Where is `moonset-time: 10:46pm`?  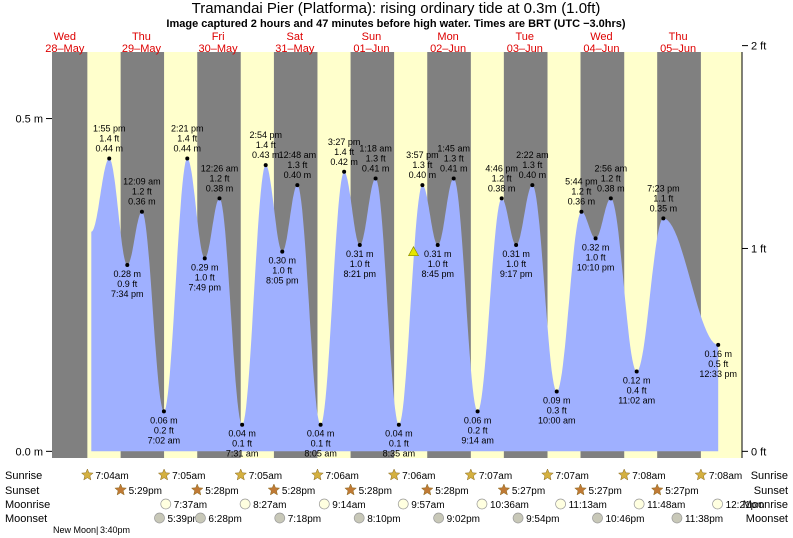 moonset-time: 10:46pm is located at coordinates (625, 519).